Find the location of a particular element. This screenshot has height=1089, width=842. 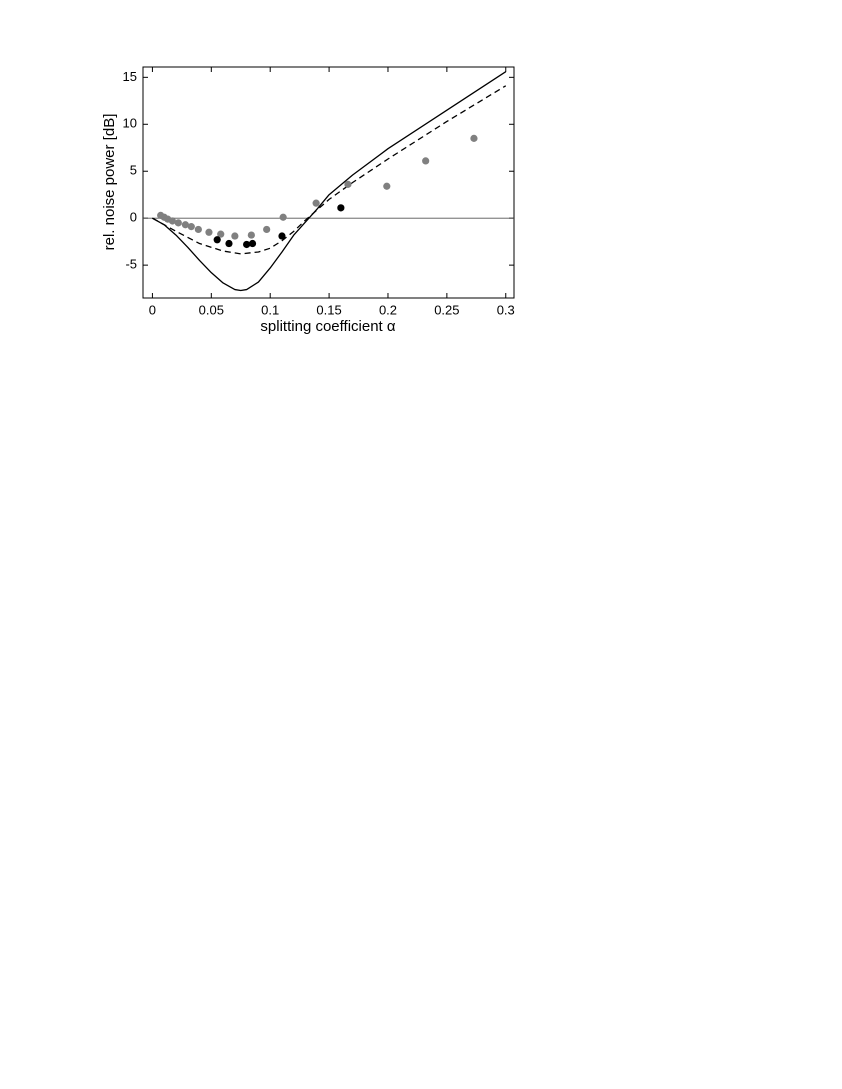

x-tick-label: 0.2 is located at coordinates (388, 309).